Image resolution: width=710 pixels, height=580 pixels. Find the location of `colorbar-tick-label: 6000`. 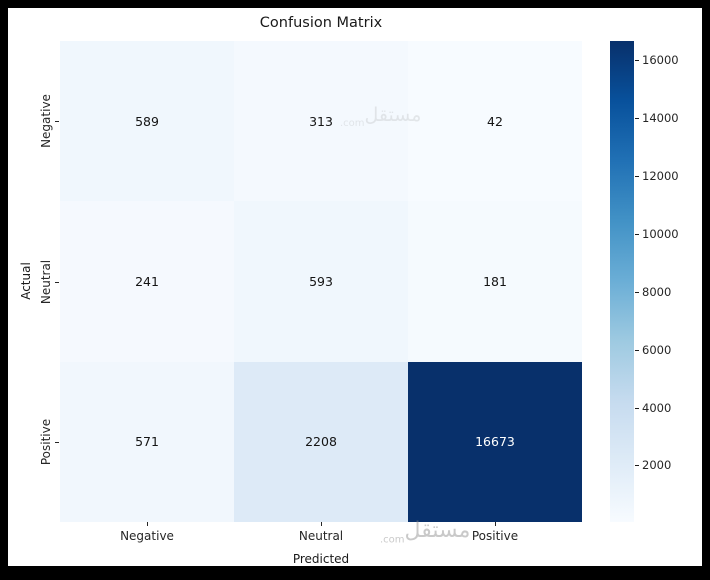

colorbar-tick-label: 6000 is located at coordinates (657, 349).